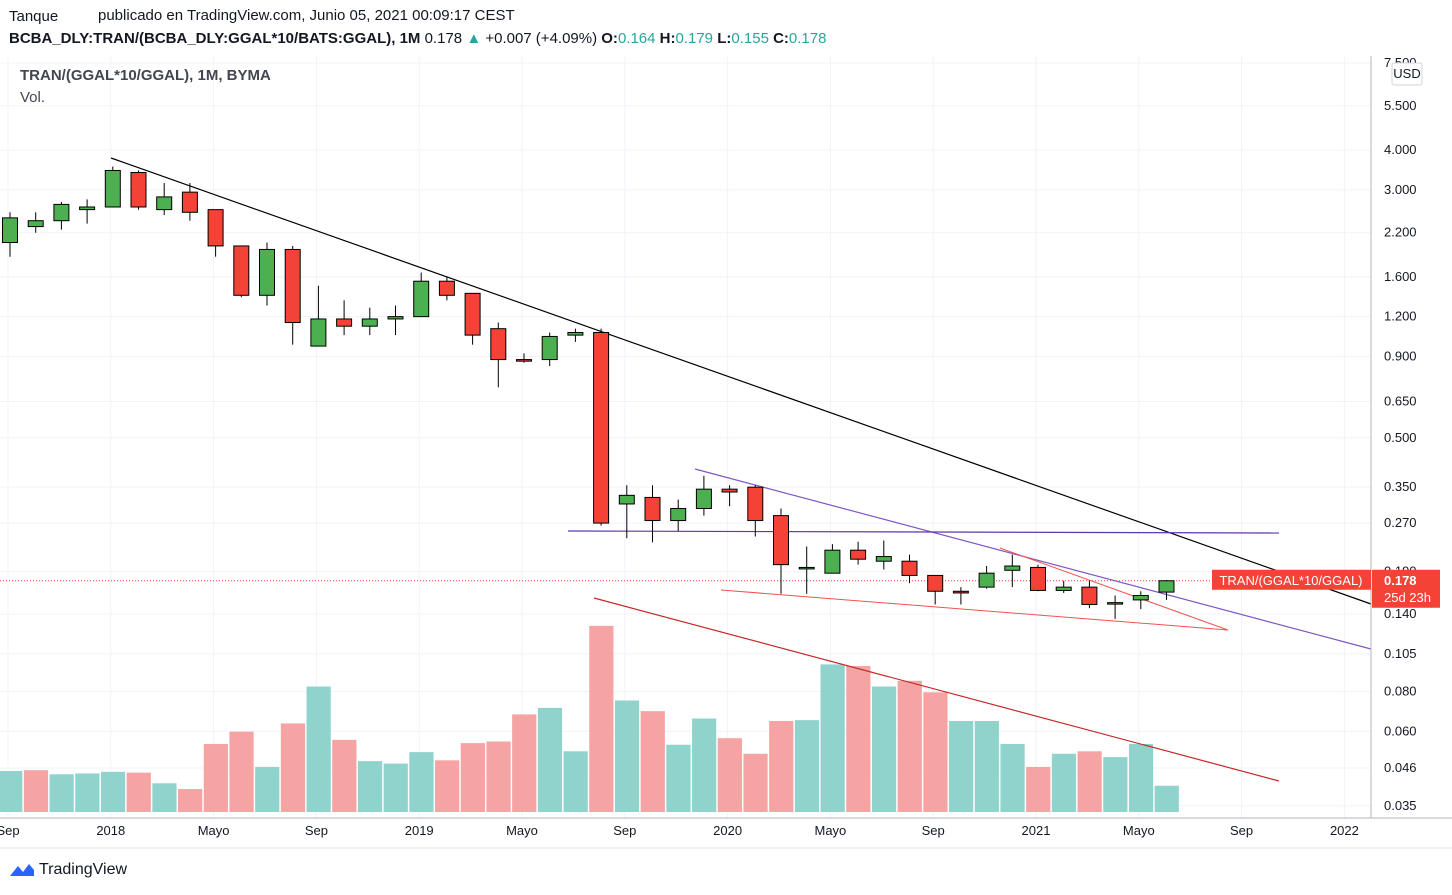  What do you see at coordinates (1400, 316) in the screenshot?
I see `price-tick-label: 1.200` at bounding box center [1400, 316].